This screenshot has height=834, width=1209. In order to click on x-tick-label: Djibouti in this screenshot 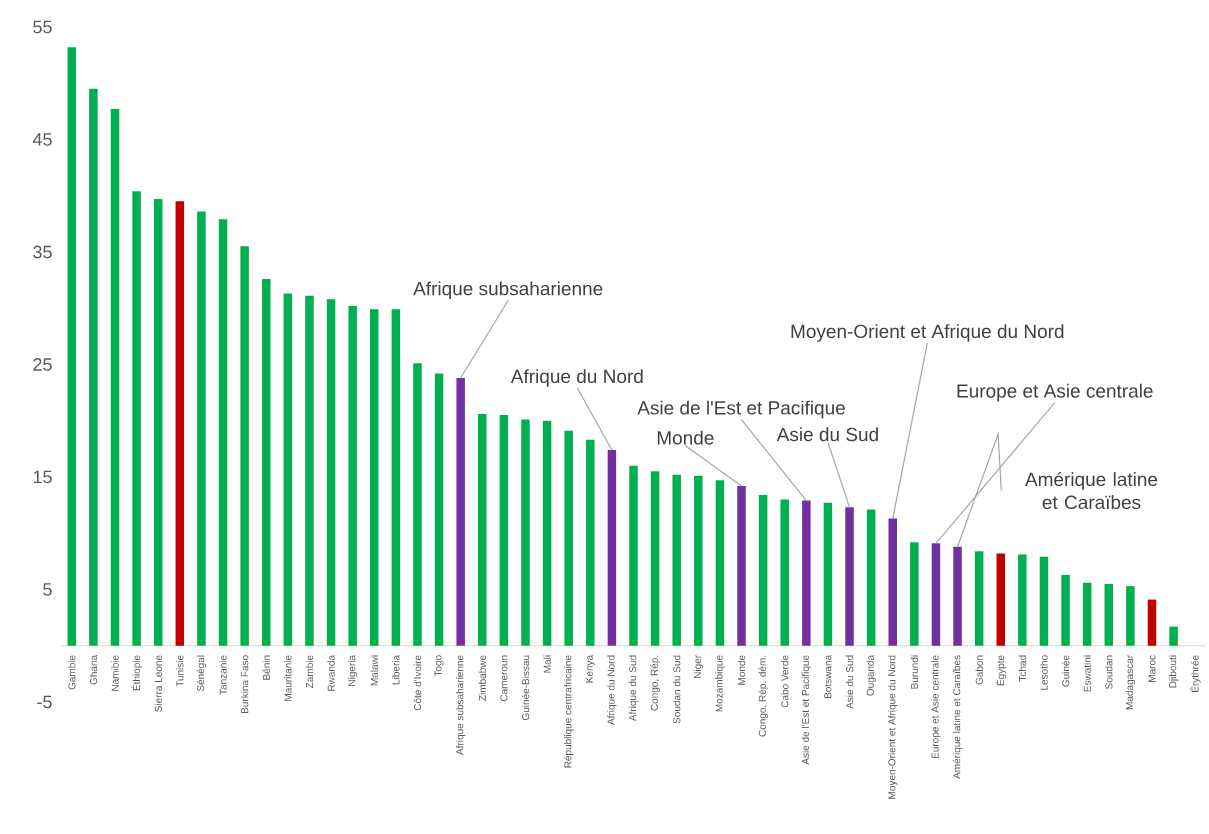, I will do `click(1173, 671)`.